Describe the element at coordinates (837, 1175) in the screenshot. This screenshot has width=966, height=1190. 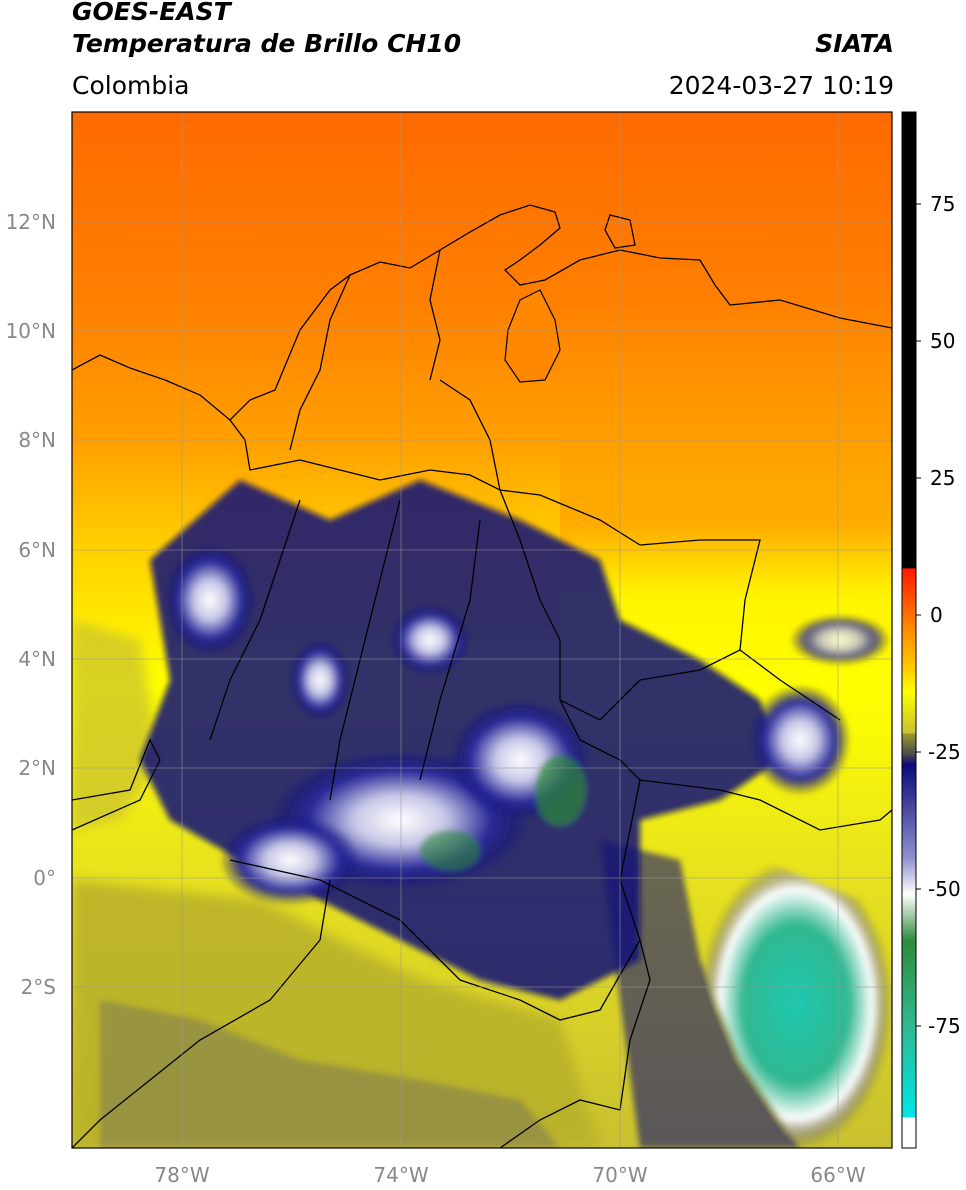
I see `lon-label: 66°W` at that location.